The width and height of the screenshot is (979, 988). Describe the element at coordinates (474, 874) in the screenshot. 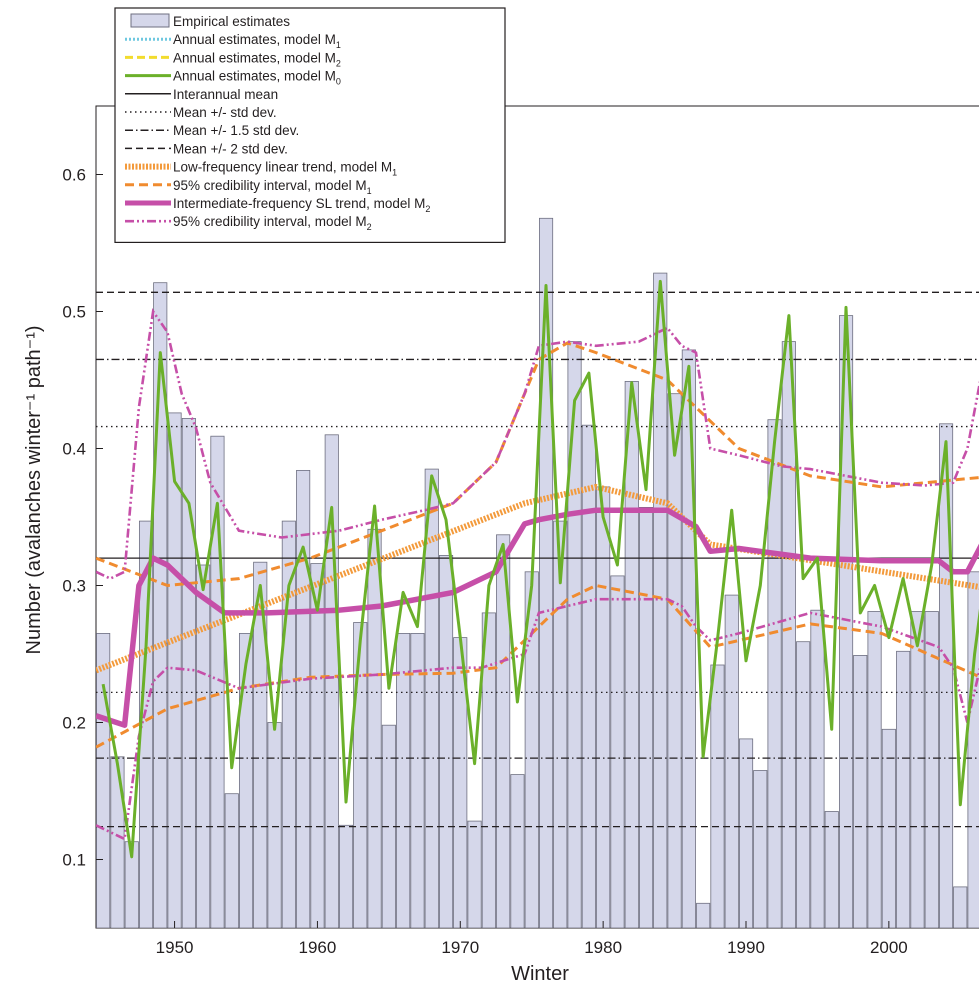

I see `bar-empirical-1971` at that location.